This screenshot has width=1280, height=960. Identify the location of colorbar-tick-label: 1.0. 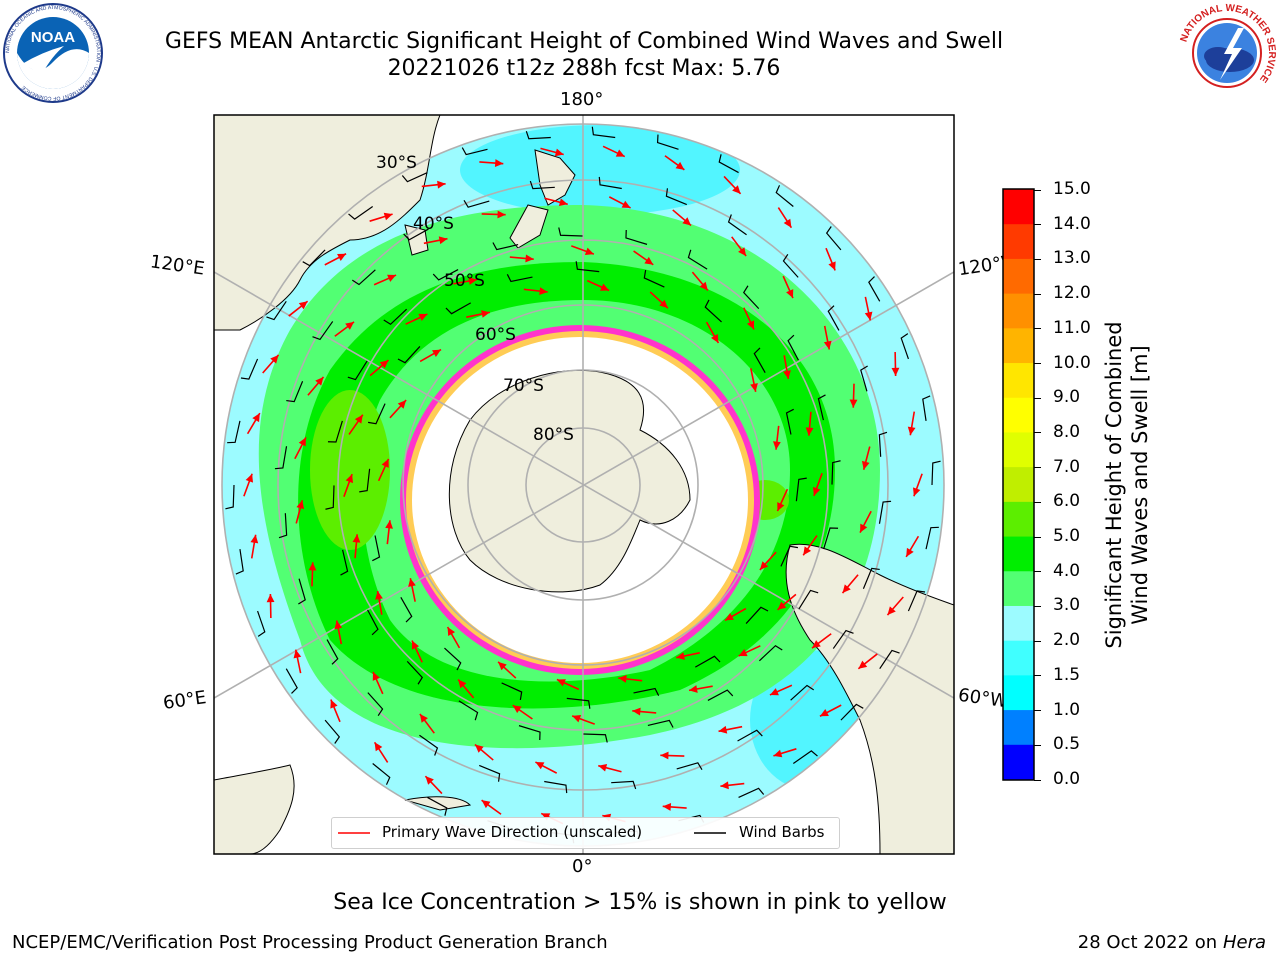
(1067, 709).